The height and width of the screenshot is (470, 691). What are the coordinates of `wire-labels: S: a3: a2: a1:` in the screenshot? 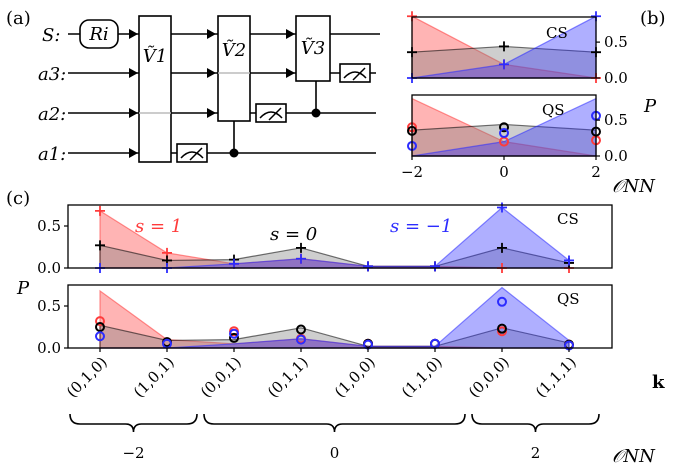 It's located at (52, 95).